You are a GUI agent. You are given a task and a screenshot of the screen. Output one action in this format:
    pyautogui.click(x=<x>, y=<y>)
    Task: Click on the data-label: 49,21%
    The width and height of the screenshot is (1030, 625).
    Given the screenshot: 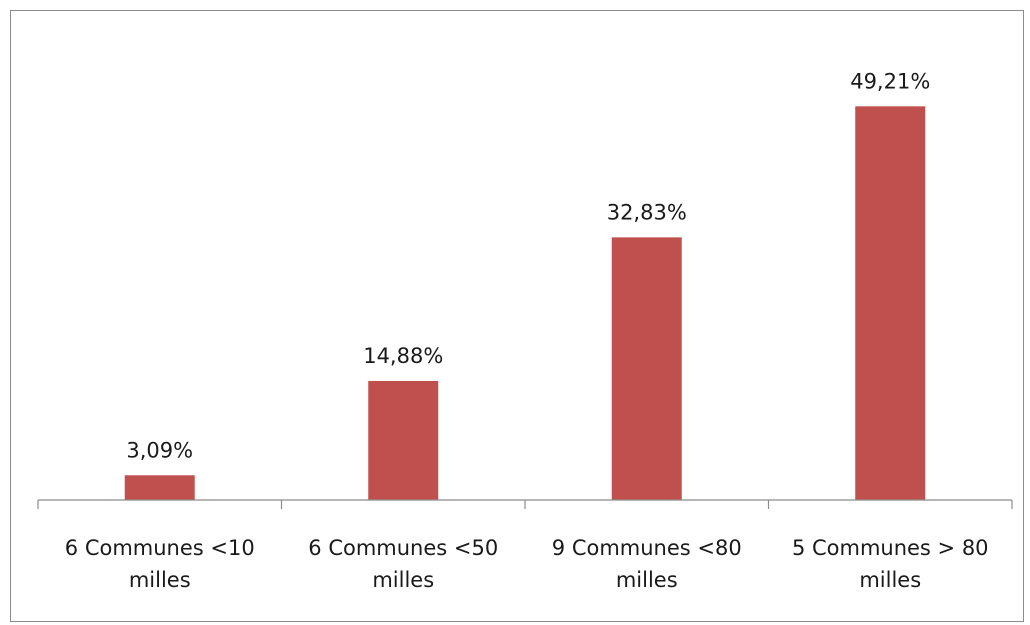 What is the action you would take?
    pyautogui.click(x=890, y=81)
    